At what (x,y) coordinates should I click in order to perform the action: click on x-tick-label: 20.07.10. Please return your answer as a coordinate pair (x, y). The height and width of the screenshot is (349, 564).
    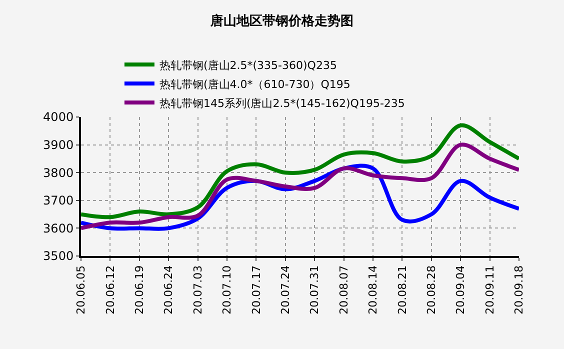
    Looking at the image, I should click on (227, 289).